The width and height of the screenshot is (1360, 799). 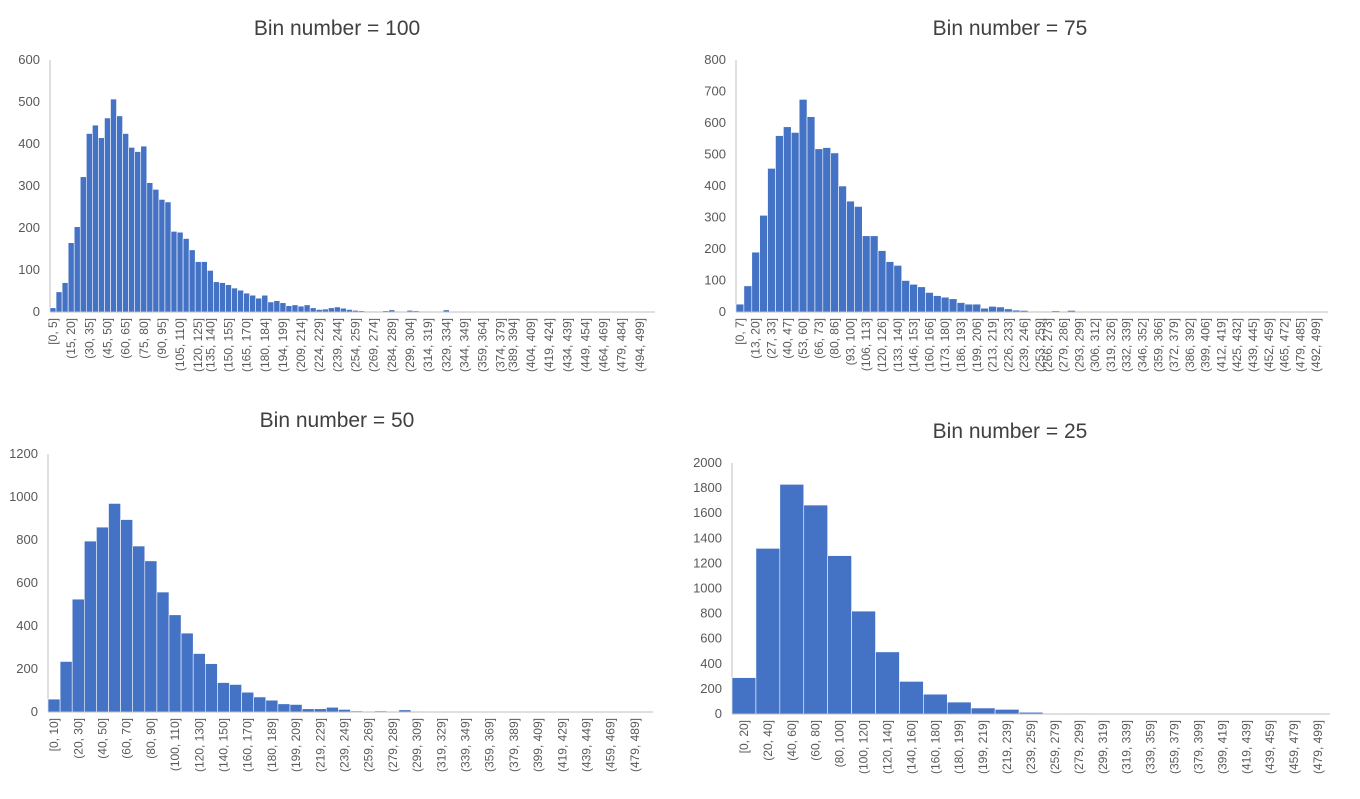 What do you see at coordinates (107, 338) in the screenshot?
I see `x-tick-label: (45, 50]` at bounding box center [107, 338].